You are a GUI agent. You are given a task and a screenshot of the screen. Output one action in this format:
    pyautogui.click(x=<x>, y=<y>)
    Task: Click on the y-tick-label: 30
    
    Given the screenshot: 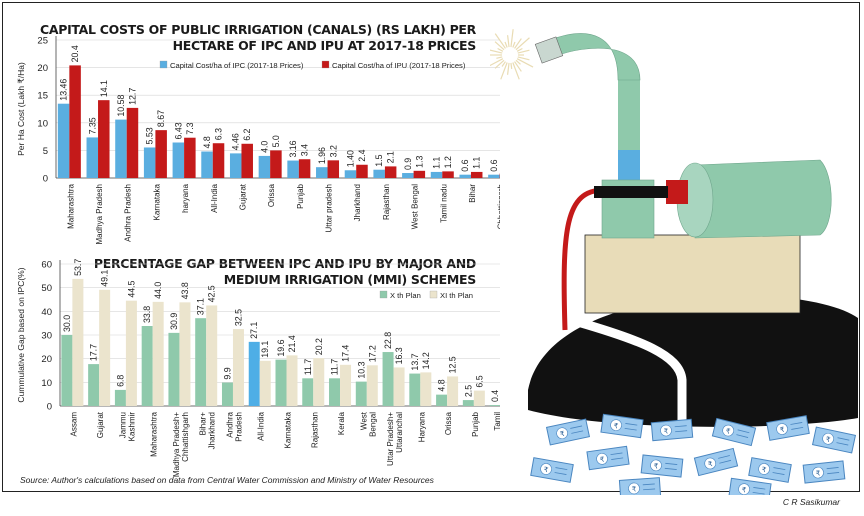 What is the action you would take?
    pyautogui.click(x=46, y=336)
    